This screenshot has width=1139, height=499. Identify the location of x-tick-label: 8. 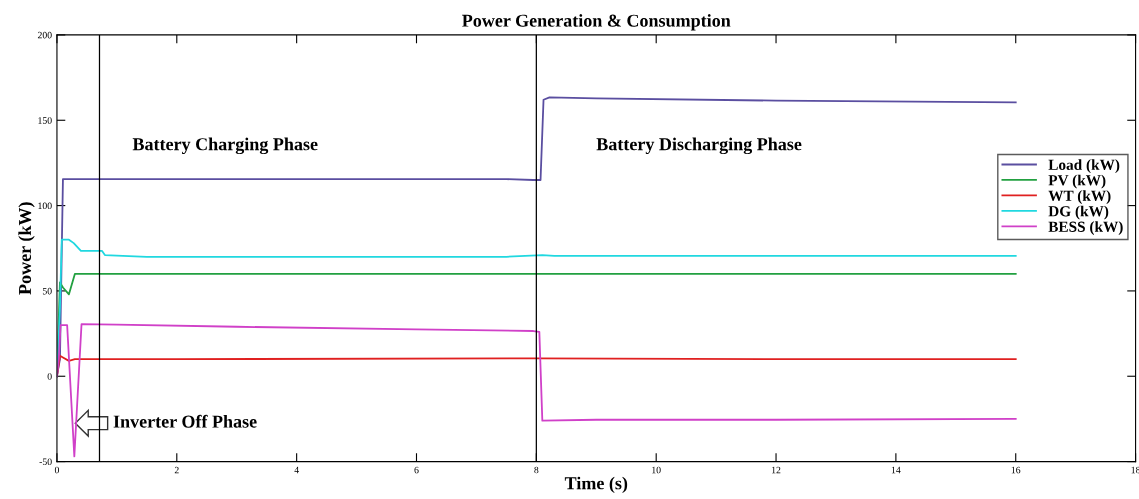
(536, 470).